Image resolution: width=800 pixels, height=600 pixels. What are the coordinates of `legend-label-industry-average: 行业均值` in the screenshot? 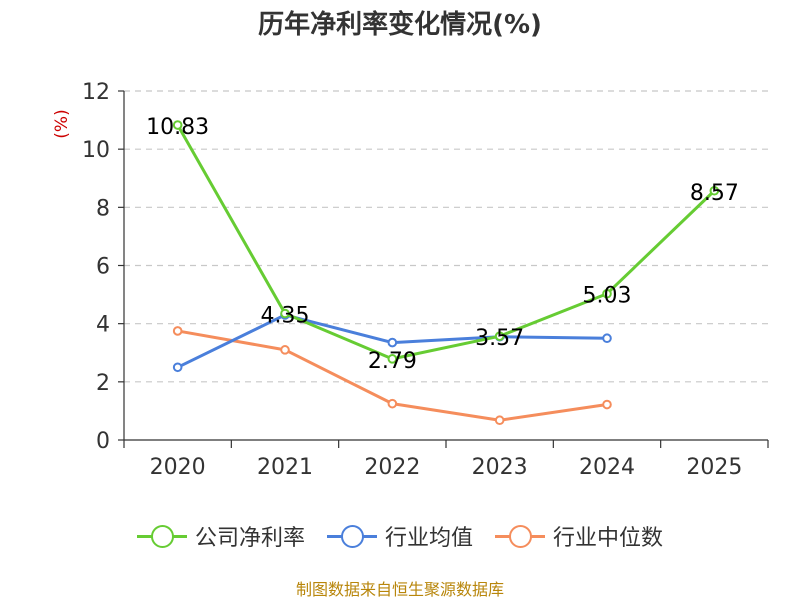 It's located at (428, 538).